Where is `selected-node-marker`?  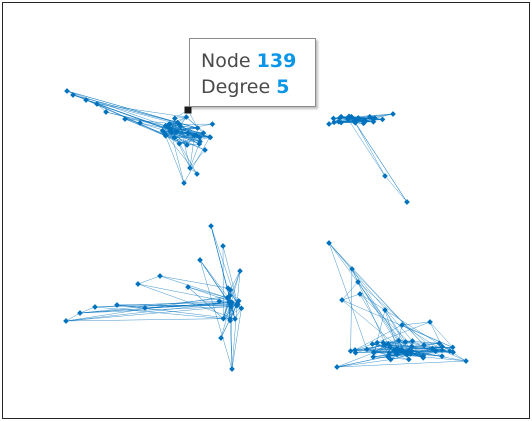 selected-node-marker is located at coordinates (188, 110).